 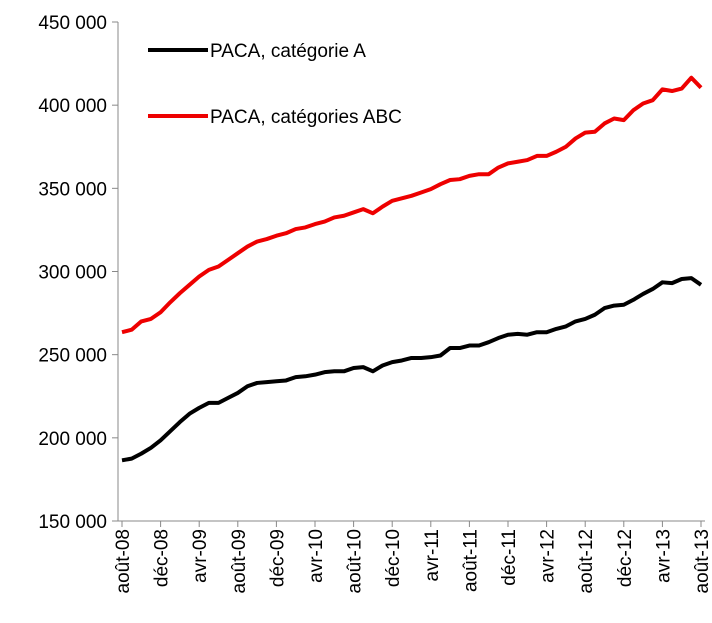 What do you see at coordinates (625, 558) in the screenshot?
I see `x-tick-label: déc-12` at bounding box center [625, 558].